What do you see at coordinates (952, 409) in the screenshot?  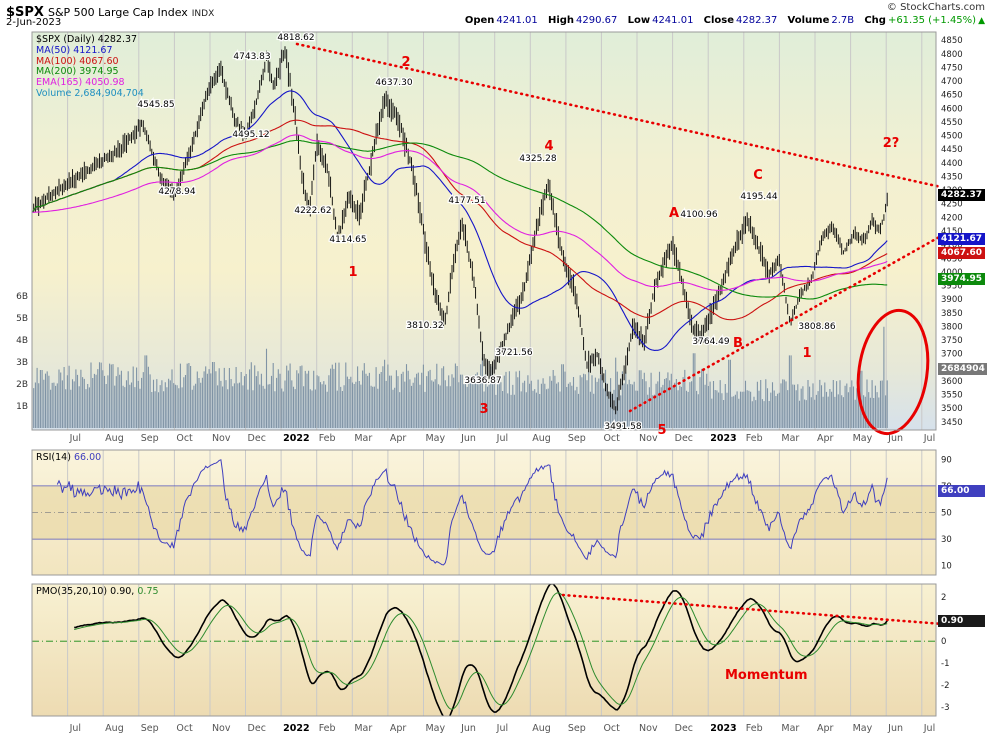 I see `price-axis-label: 3500` at bounding box center [952, 409].